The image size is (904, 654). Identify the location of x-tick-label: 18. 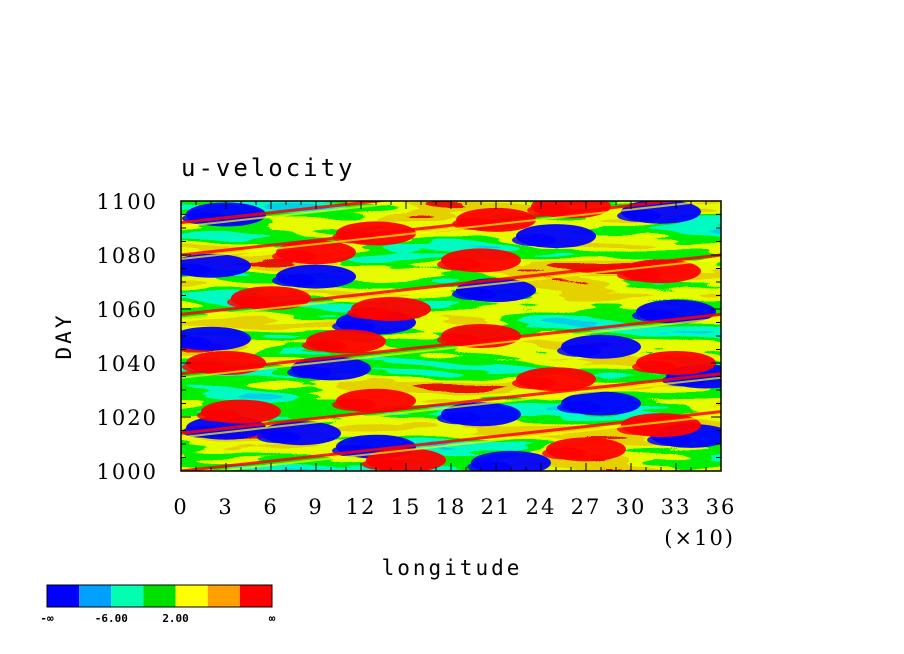
(451, 507).